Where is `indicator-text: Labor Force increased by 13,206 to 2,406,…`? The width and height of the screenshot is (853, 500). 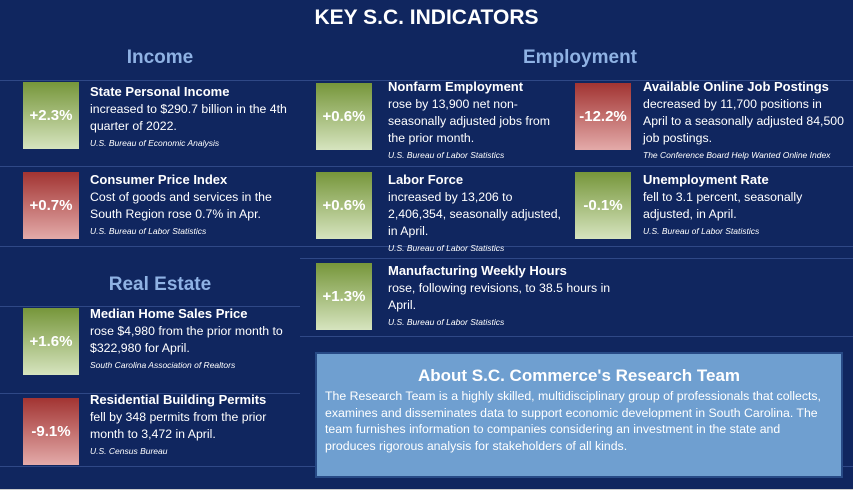 indicator-text: Labor Force increased by 13,206 to 2,406,… is located at coordinates (475, 212).